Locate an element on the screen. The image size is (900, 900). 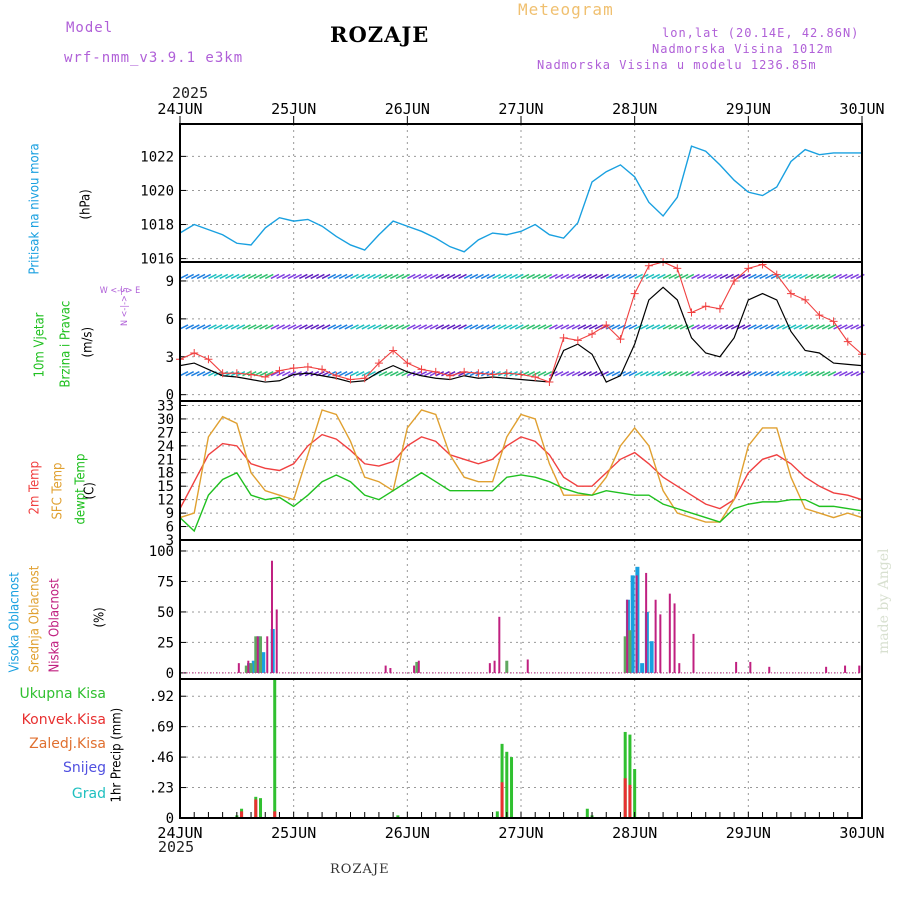
xtick-label-bottom: 27JUN is located at coordinates (520, 833).